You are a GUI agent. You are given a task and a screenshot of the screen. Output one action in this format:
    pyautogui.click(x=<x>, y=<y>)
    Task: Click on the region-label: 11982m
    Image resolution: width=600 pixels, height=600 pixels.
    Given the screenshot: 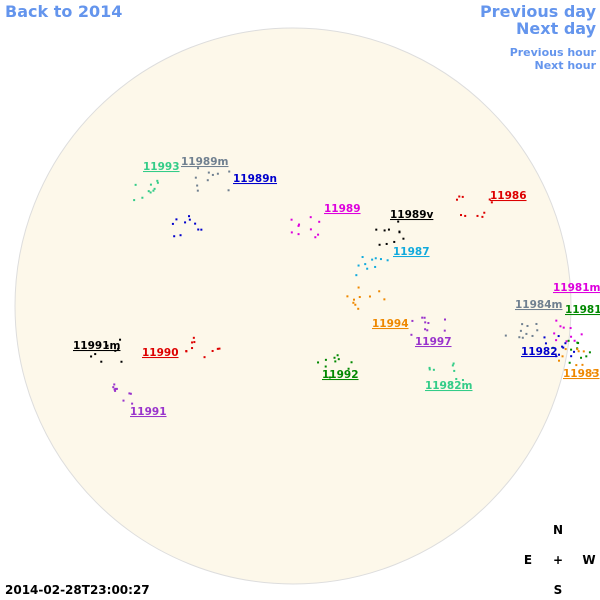 What is the action you would take?
    pyautogui.click(x=449, y=386)
    